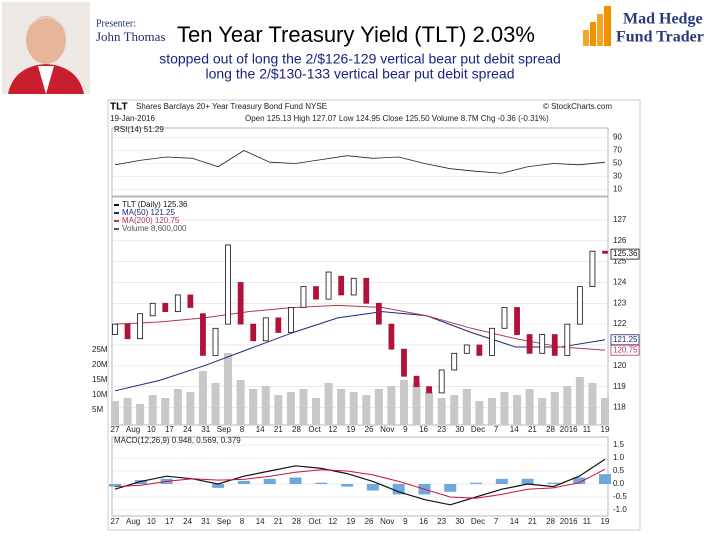 The image size is (720, 540). I want to click on y-tick-label: 30, so click(617, 176).